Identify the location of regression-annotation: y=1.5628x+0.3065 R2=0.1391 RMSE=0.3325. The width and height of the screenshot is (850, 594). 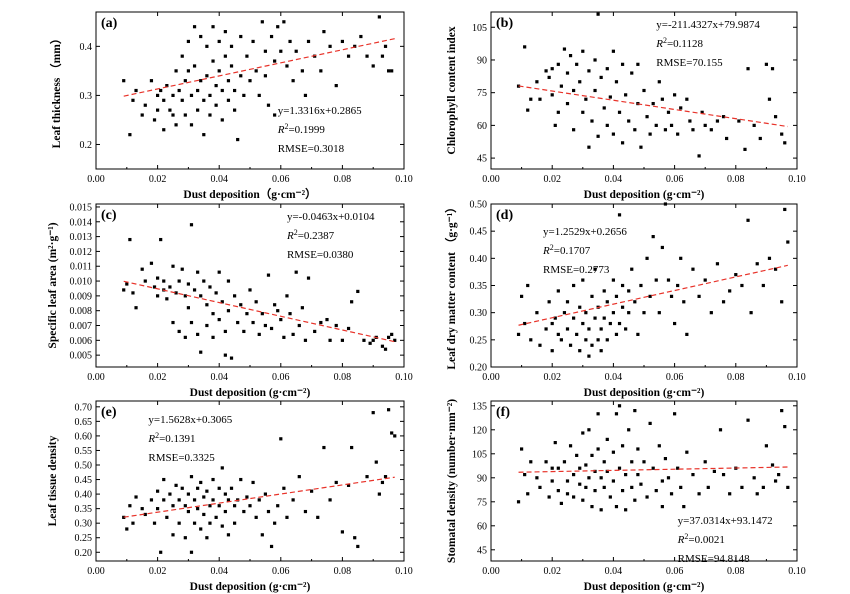
(189, 439).